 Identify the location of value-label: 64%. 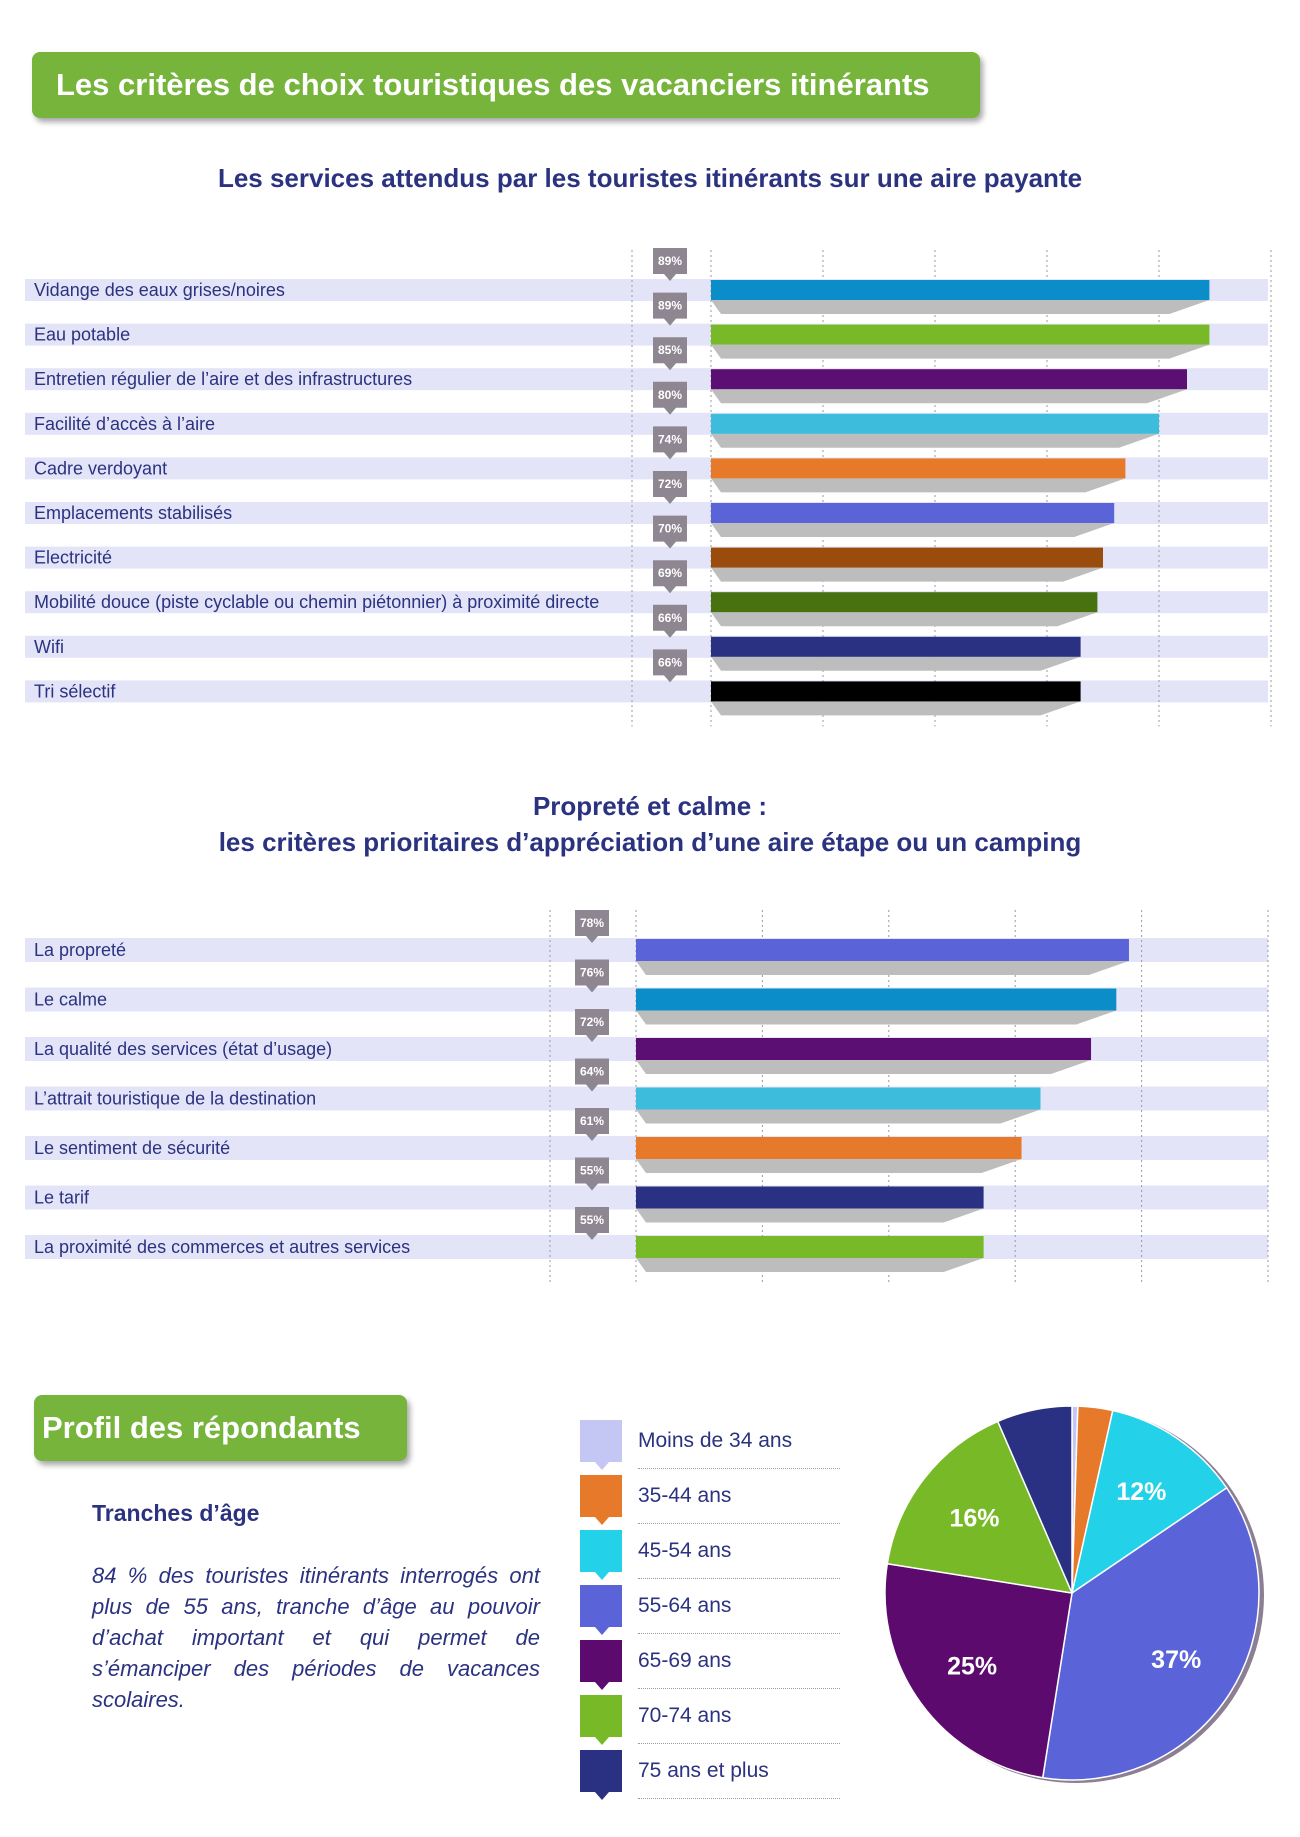
(592, 1072).